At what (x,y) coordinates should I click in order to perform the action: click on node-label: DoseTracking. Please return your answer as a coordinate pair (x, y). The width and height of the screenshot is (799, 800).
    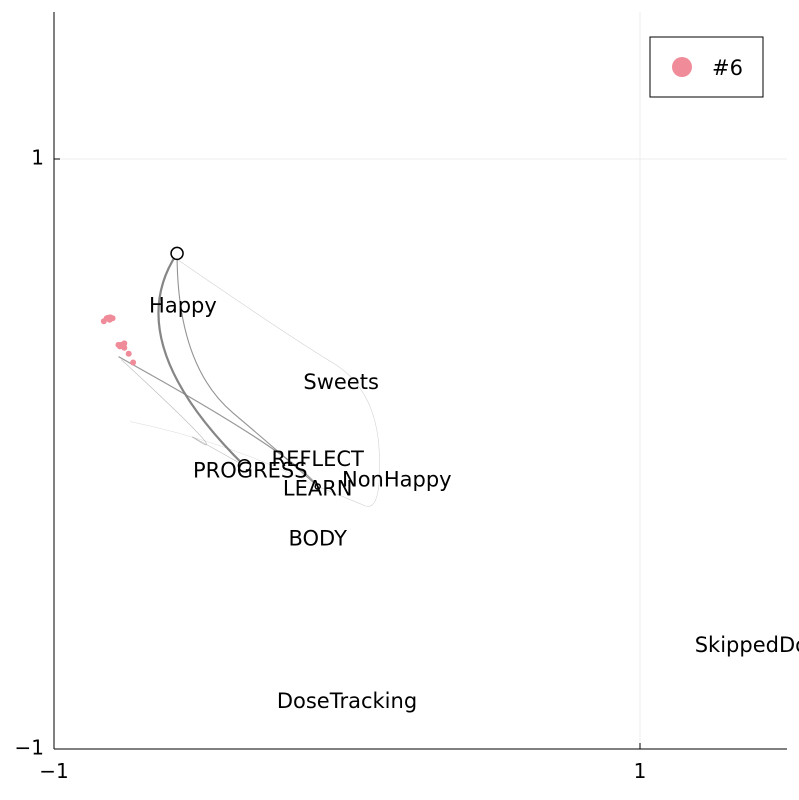
    Looking at the image, I should click on (347, 701).